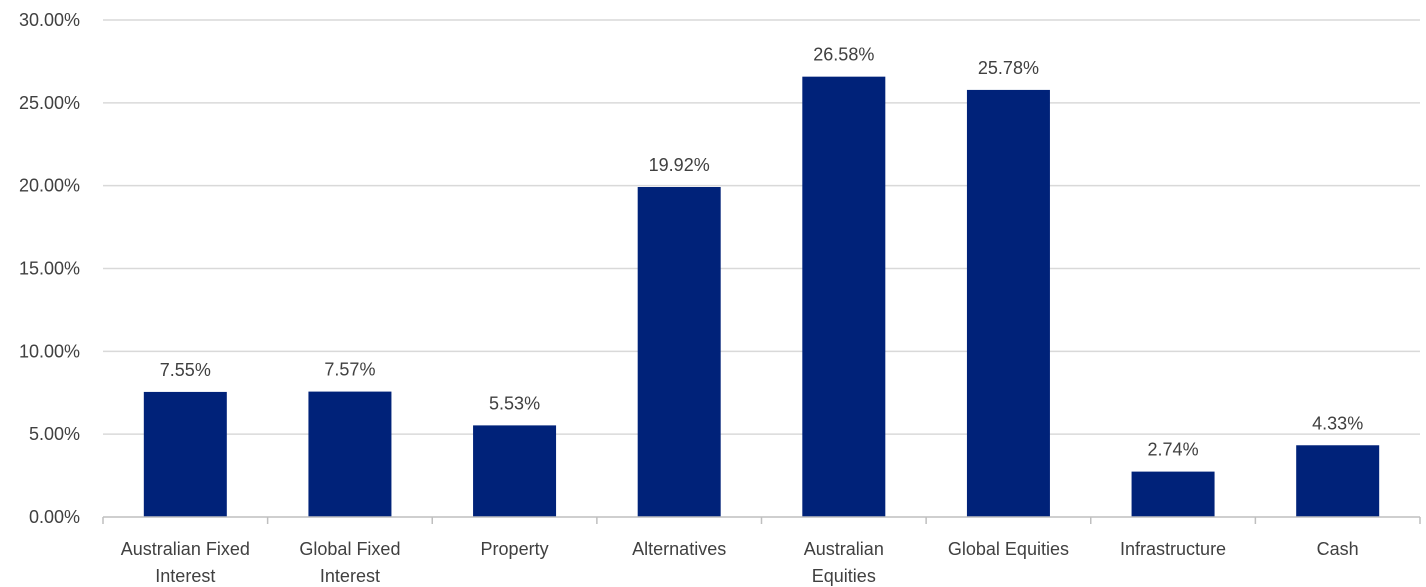  I want to click on x-category-label: Australian Equities, so click(844, 562).